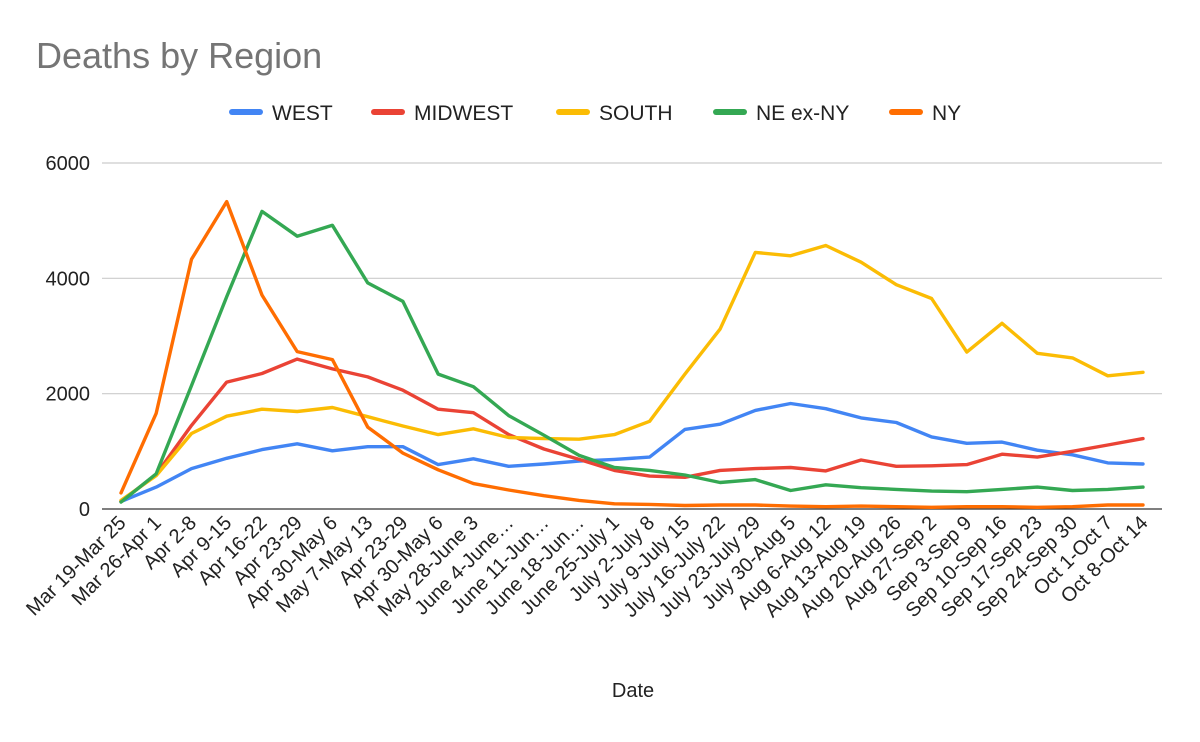  Describe the element at coordinates (68, 337) in the screenshot. I see `y-axis-ticks: 0 2000 4000 6000` at that location.